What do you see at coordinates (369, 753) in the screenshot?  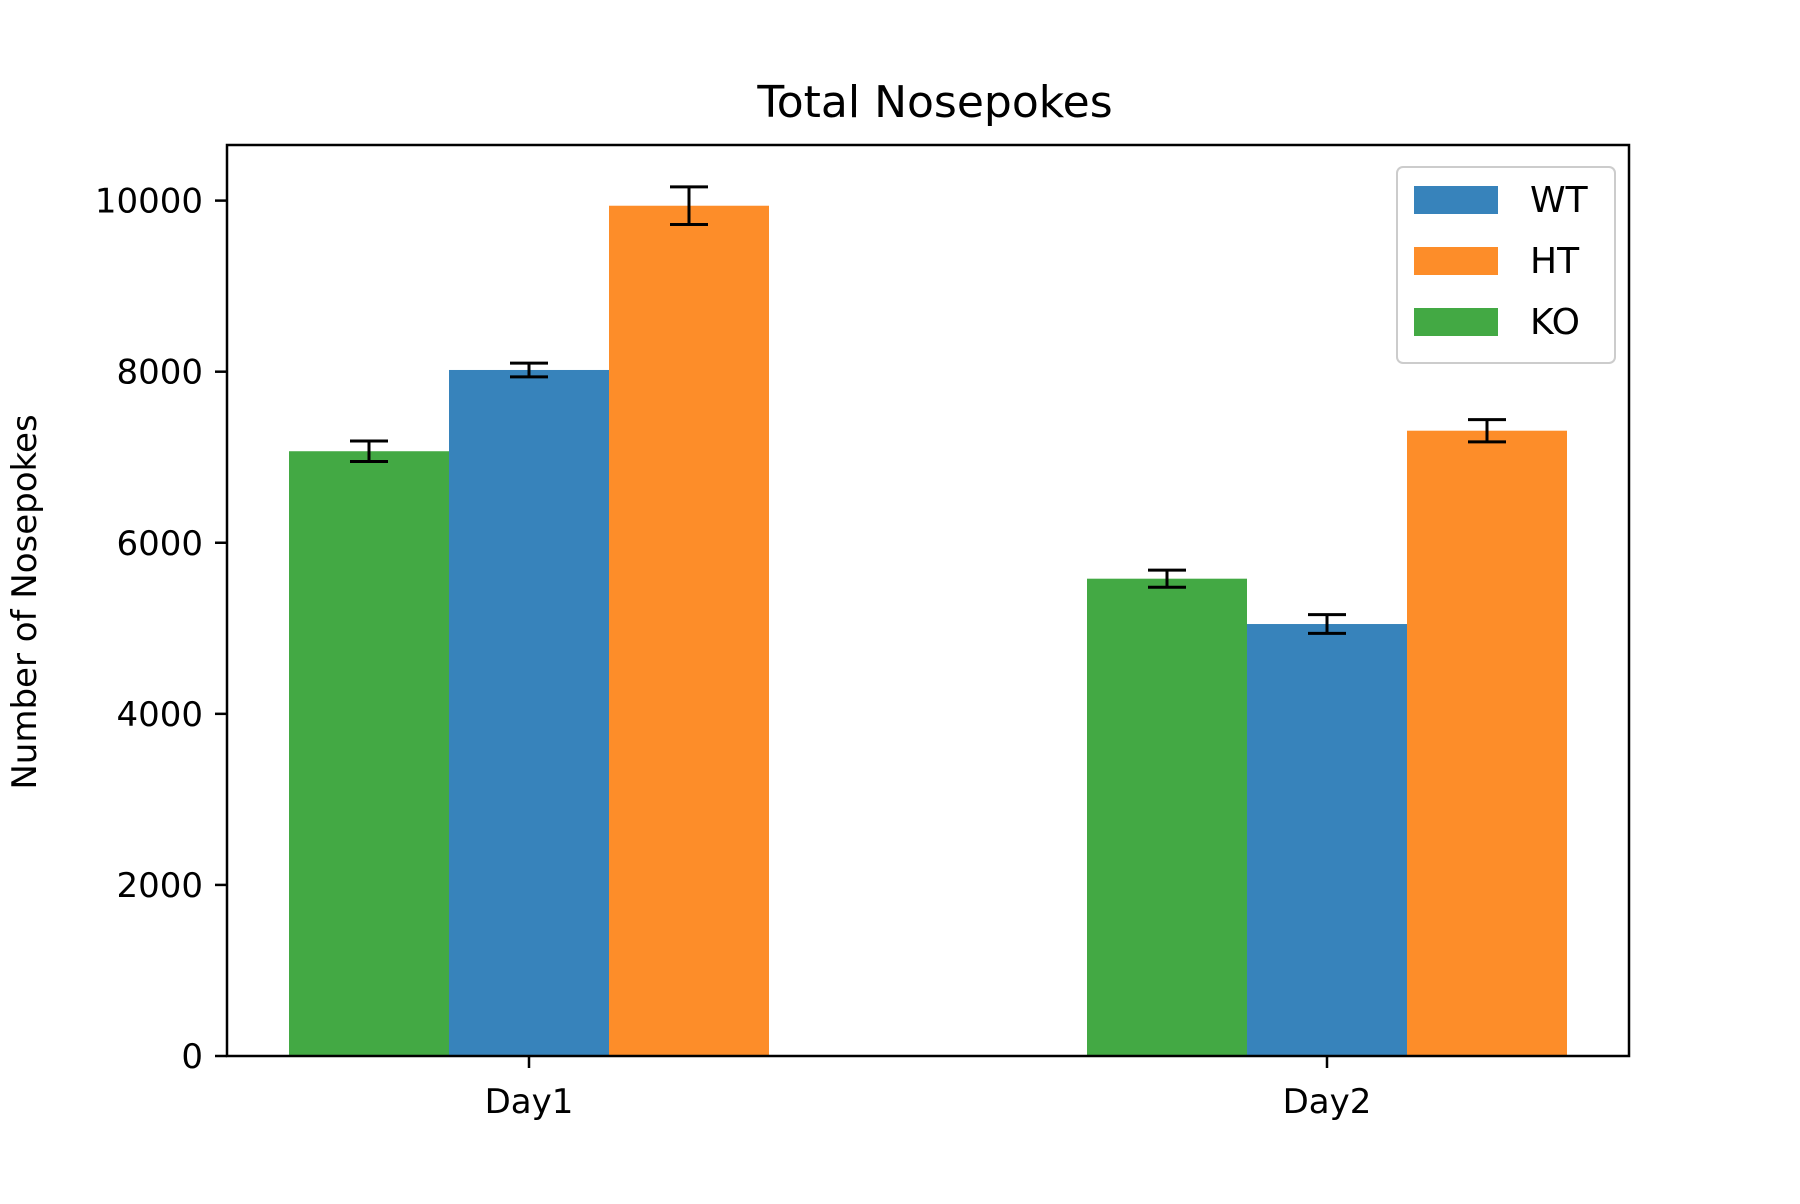 I see `bar-ko-day1` at bounding box center [369, 753].